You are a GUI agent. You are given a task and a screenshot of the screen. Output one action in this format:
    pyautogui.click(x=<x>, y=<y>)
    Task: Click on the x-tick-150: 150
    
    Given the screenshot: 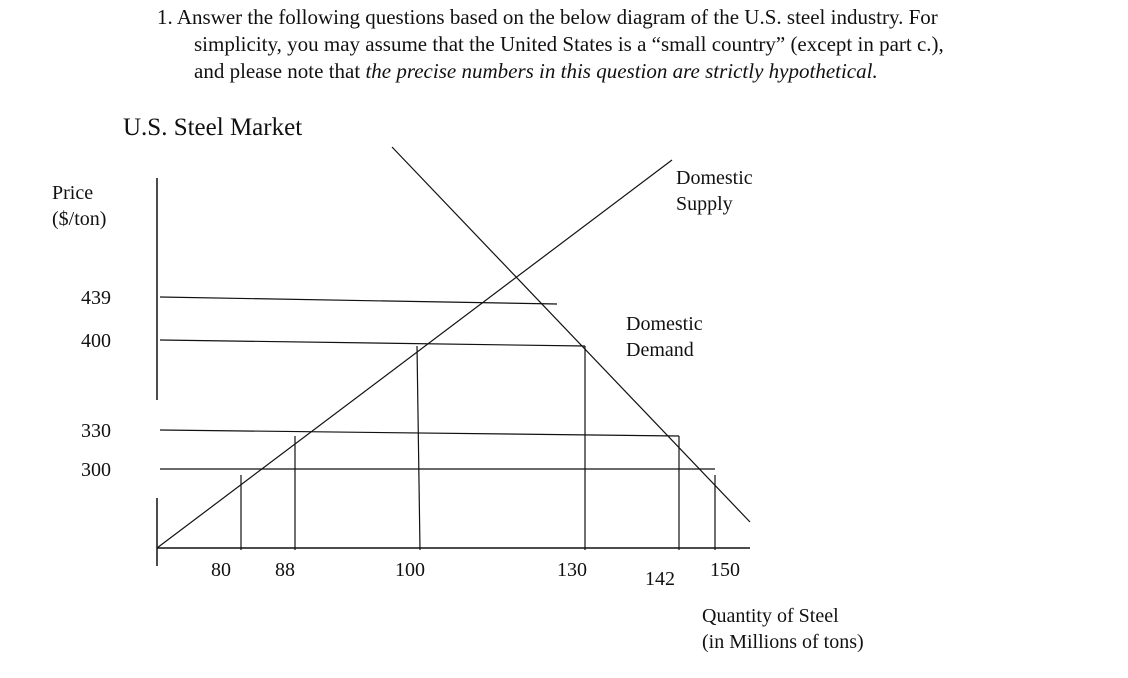 What is the action you would take?
    pyautogui.click(x=725, y=570)
    